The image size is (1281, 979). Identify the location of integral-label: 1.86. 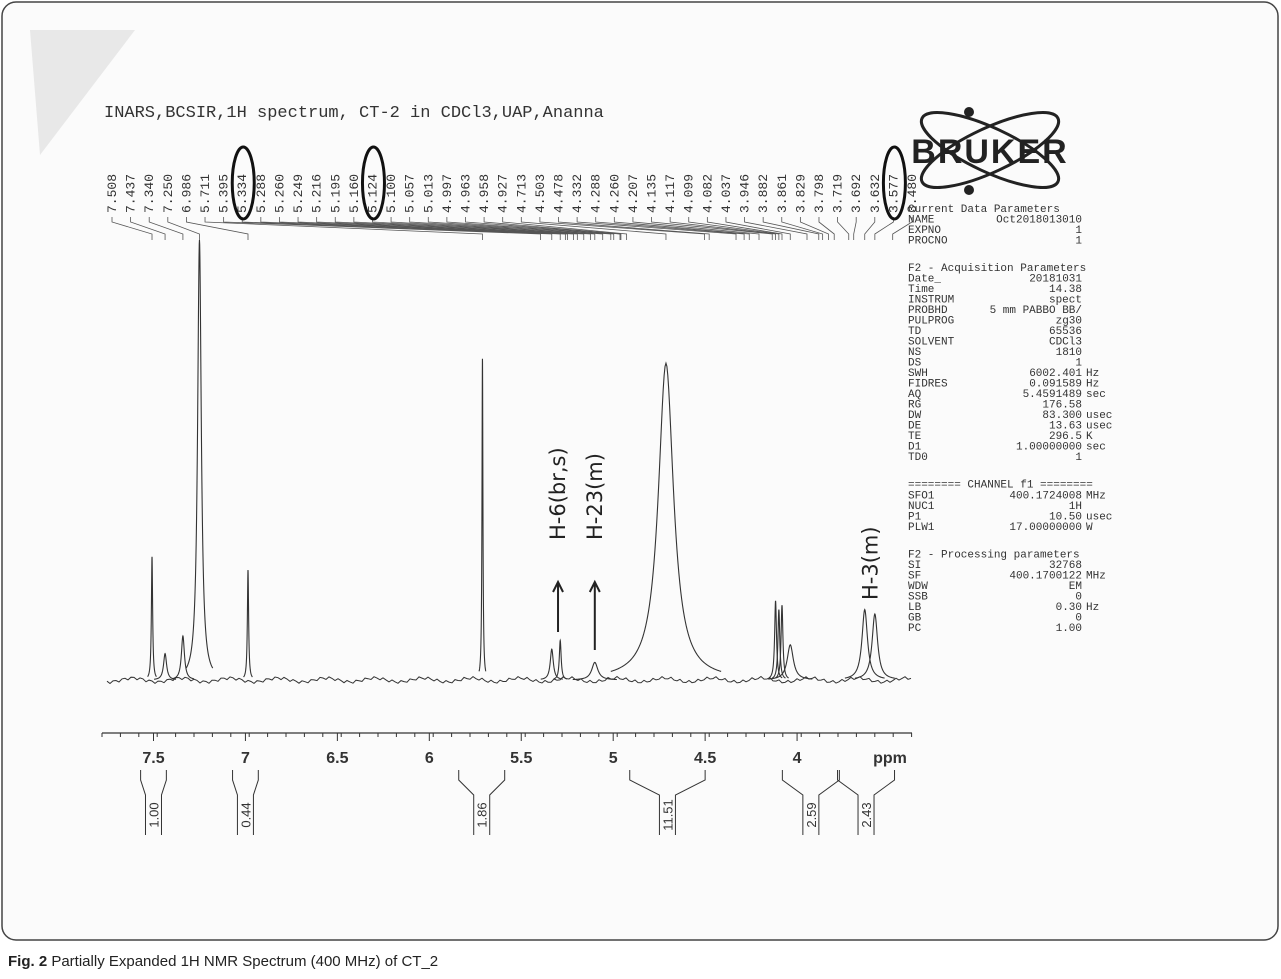
(482, 814).